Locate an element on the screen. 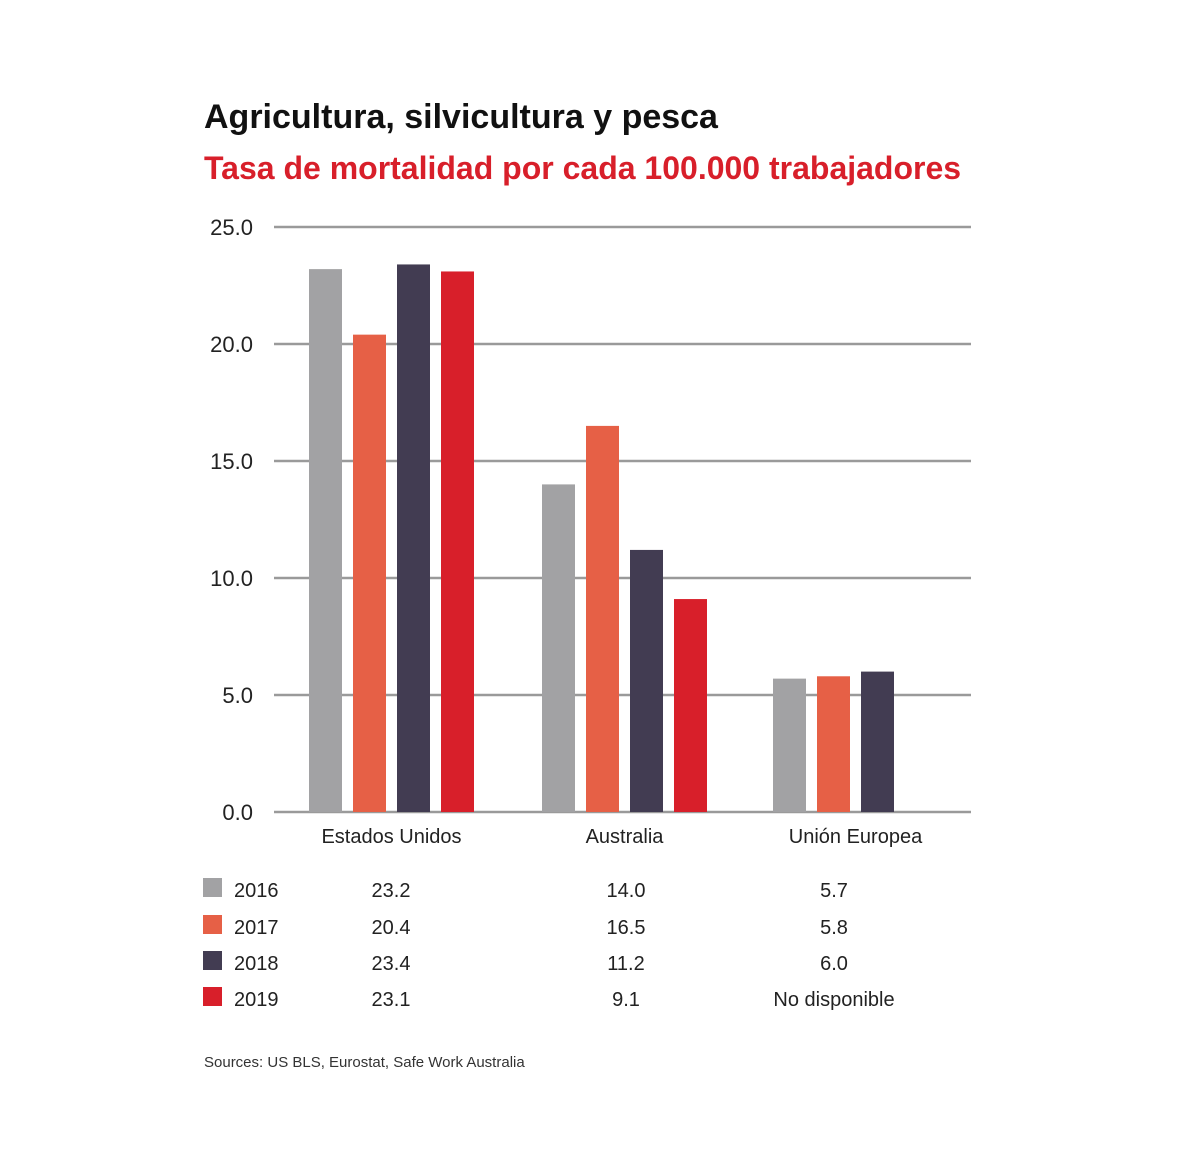 This screenshot has width=1200, height=1153. y-tick-label: 0.0 is located at coordinates (237, 812).